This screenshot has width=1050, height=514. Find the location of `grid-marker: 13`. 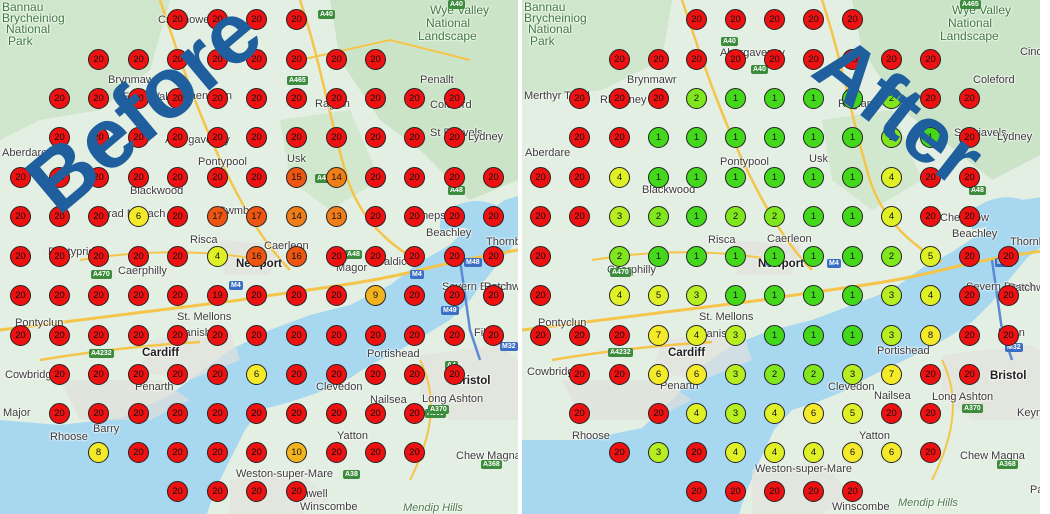

grid-marker: 13 is located at coordinates (336, 216).